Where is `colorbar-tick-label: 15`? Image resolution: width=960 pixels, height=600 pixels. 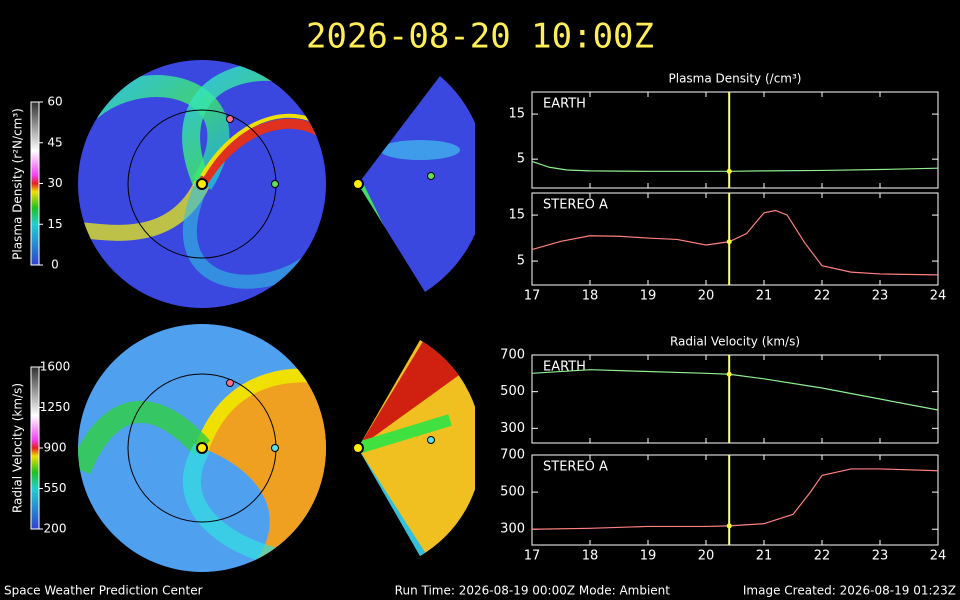
colorbar-tick-label: 15 is located at coordinates (54, 224).